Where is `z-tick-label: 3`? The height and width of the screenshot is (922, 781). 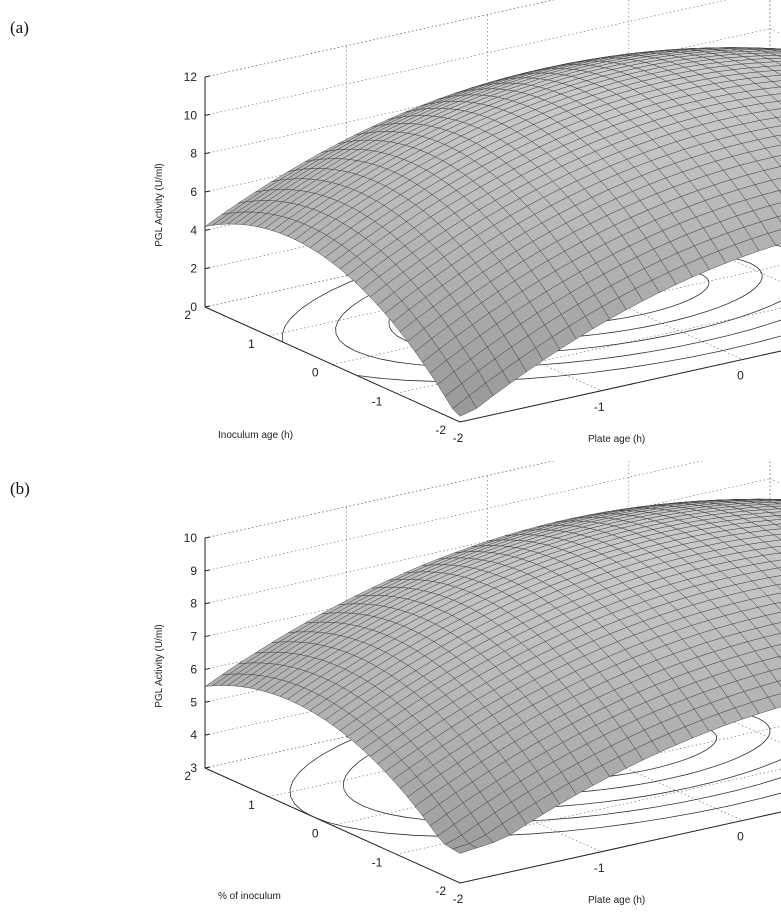
z-tick-label: 3 is located at coordinates (193, 768).